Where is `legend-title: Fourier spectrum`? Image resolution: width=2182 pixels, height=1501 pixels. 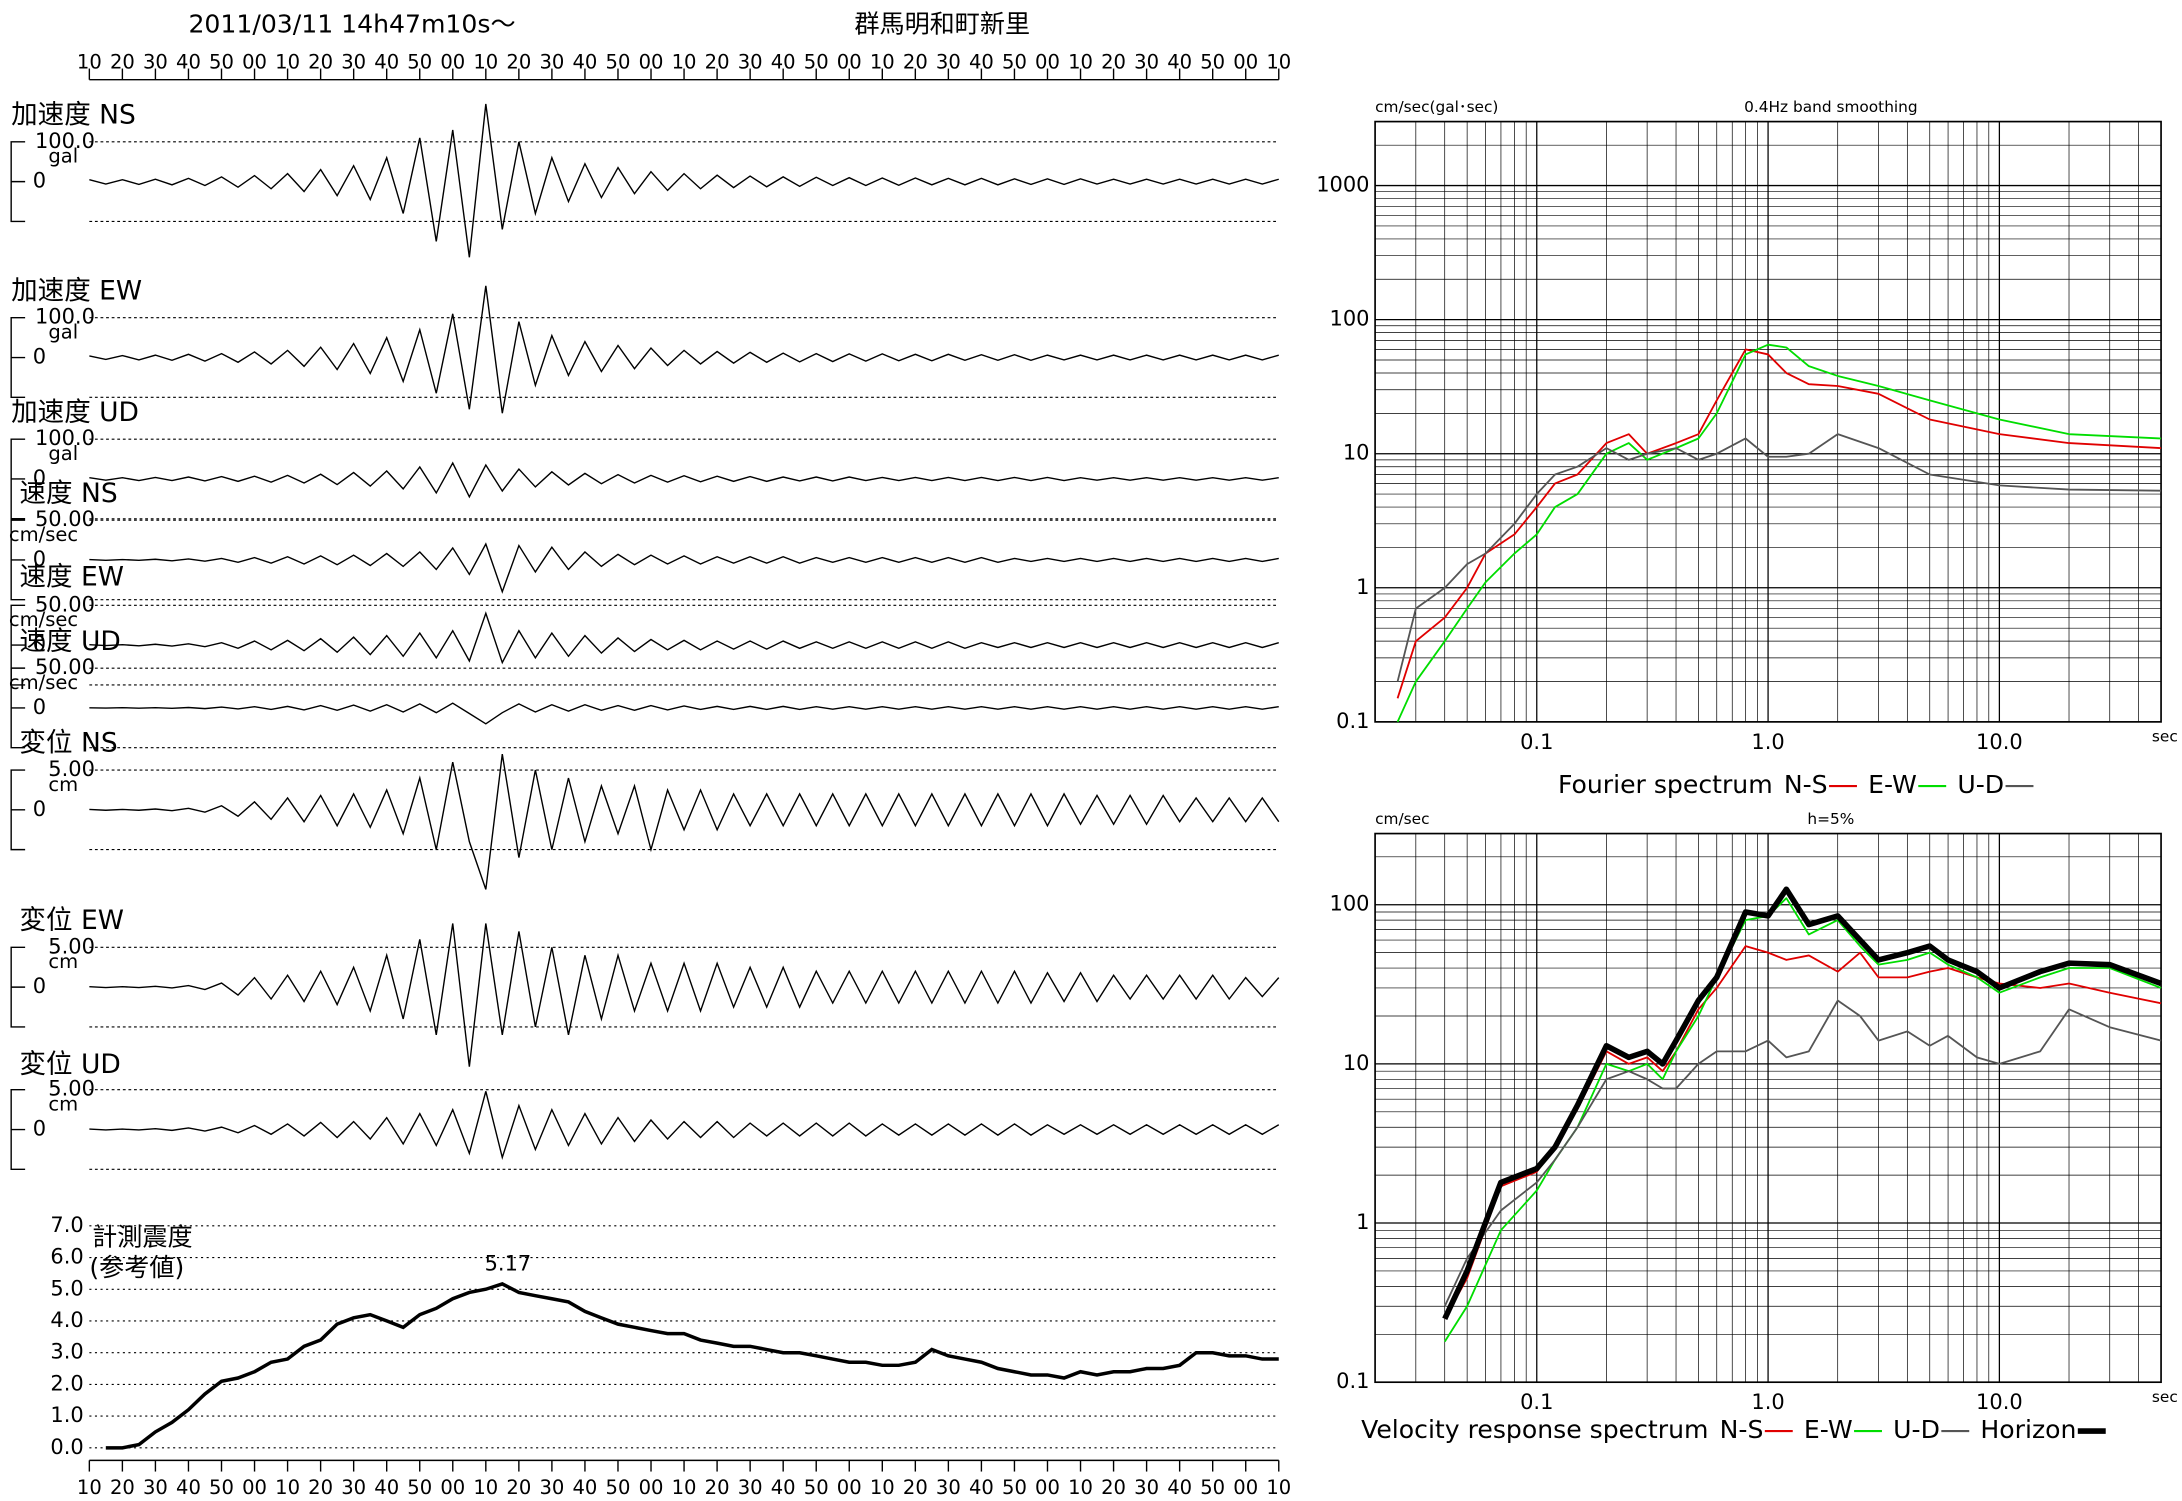
legend-title: Fourier spectrum is located at coordinates (1665, 784).